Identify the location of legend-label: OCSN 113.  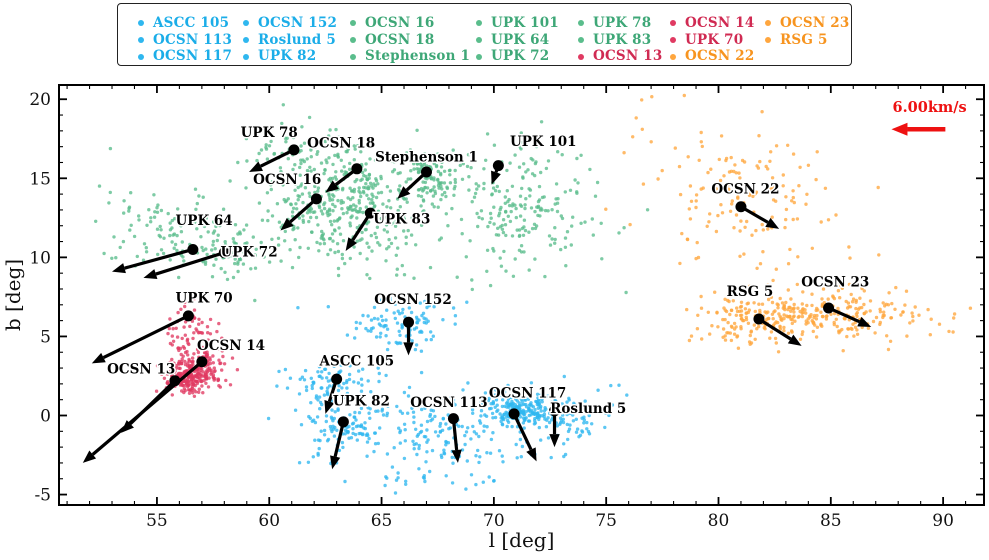
(193, 39).